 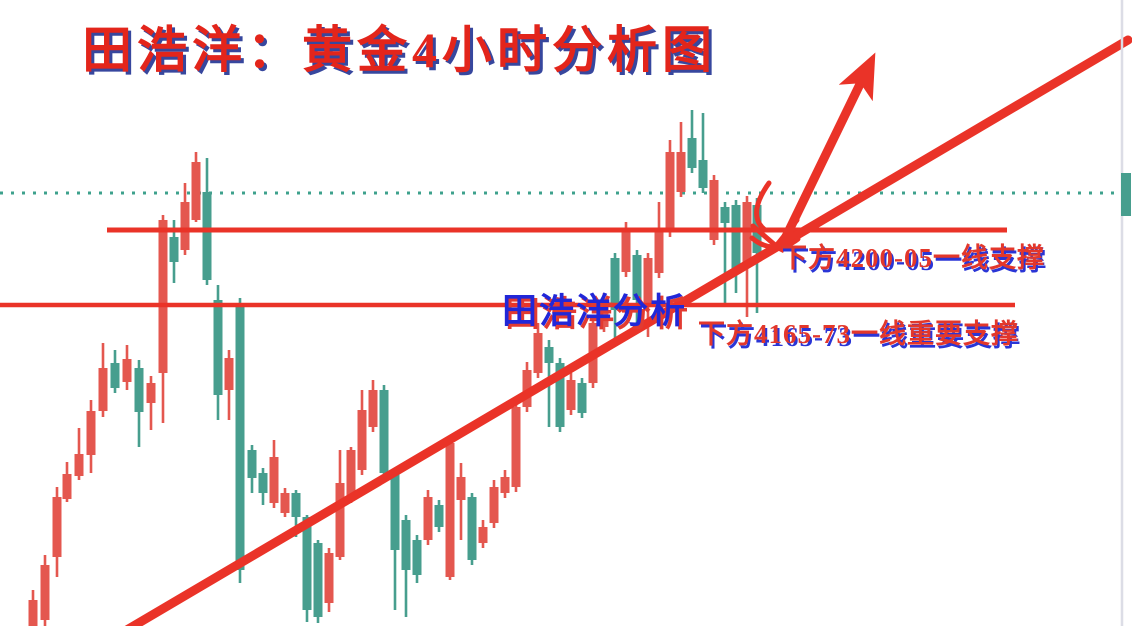 What do you see at coordinates (1126, 194) in the screenshot?
I see `current-price-marker` at bounding box center [1126, 194].